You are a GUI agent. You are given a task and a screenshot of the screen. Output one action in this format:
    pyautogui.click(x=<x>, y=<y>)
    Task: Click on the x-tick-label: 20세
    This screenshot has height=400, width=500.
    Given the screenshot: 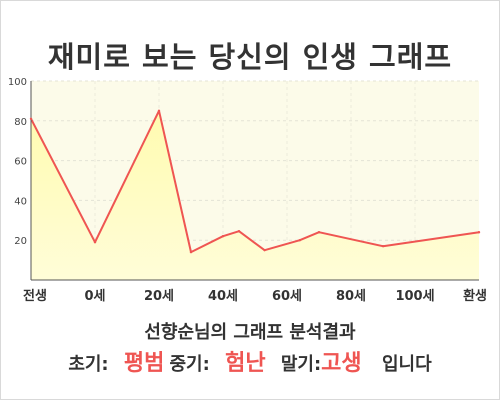 What is the action you would take?
    pyautogui.click(x=159, y=296)
    